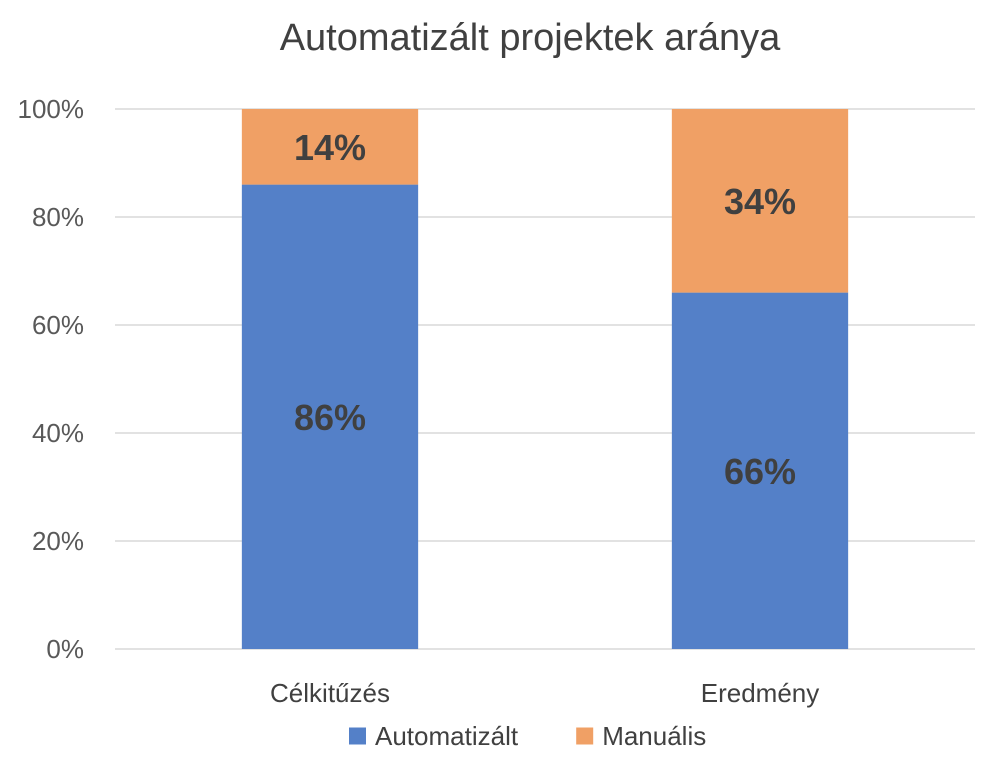 Image resolution: width=1000 pixels, height=768 pixels. I want to click on y-tick-label: 20%, so click(58, 541).